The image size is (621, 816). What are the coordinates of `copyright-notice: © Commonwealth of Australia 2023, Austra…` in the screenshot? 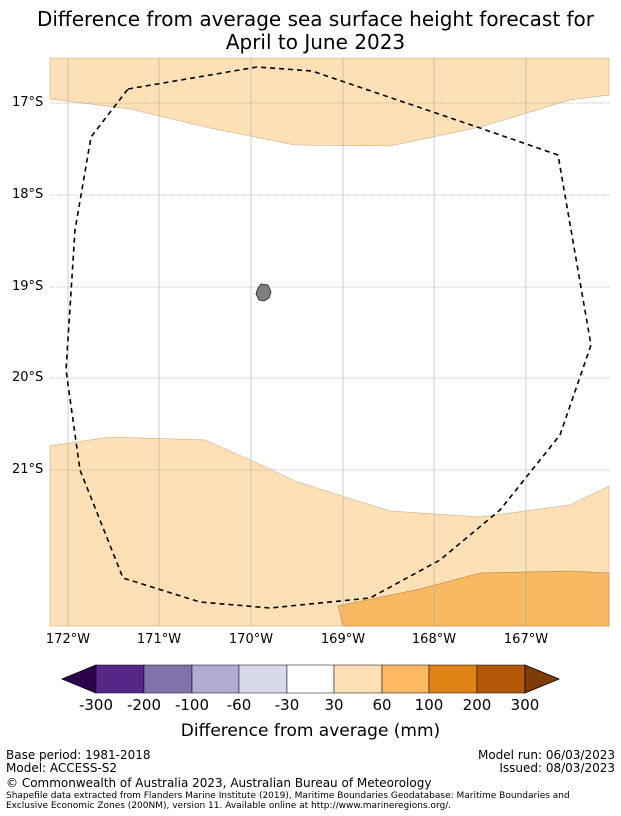 It's located at (219, 783).